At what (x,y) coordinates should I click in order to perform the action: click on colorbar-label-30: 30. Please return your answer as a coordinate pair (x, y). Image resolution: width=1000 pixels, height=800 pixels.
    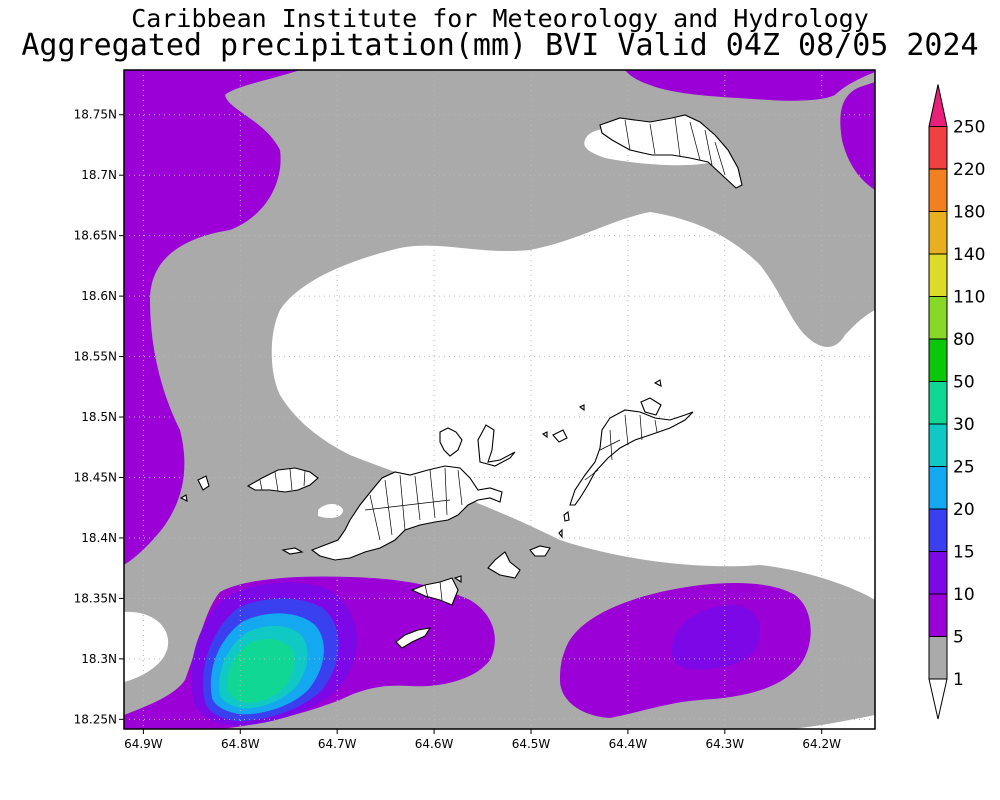
    Looking at the image, I should click on (964, 425).